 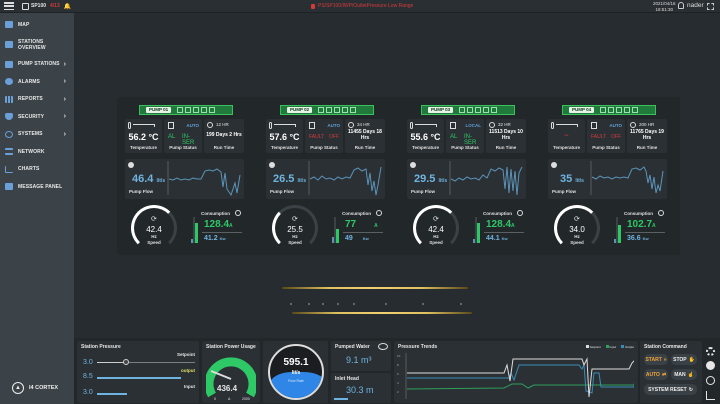 I want to click on user-icon, so click(x=681, y=5).